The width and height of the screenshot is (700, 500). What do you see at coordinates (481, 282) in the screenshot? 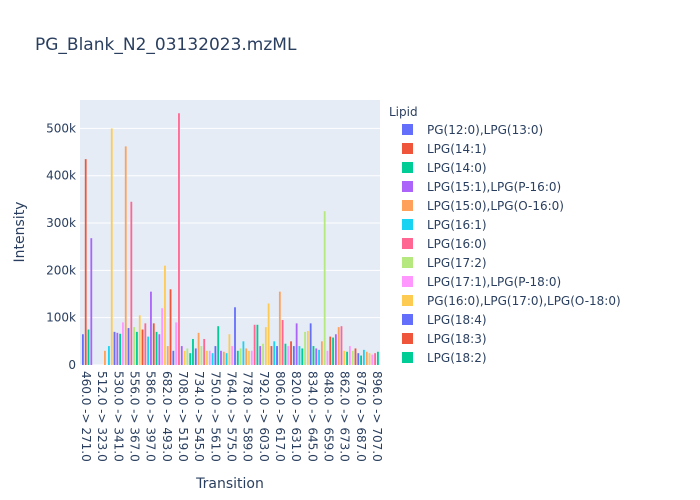
I see `legend-item: LPG(17:1),LPG(P-18:0)` at bounding box center [481, 282].